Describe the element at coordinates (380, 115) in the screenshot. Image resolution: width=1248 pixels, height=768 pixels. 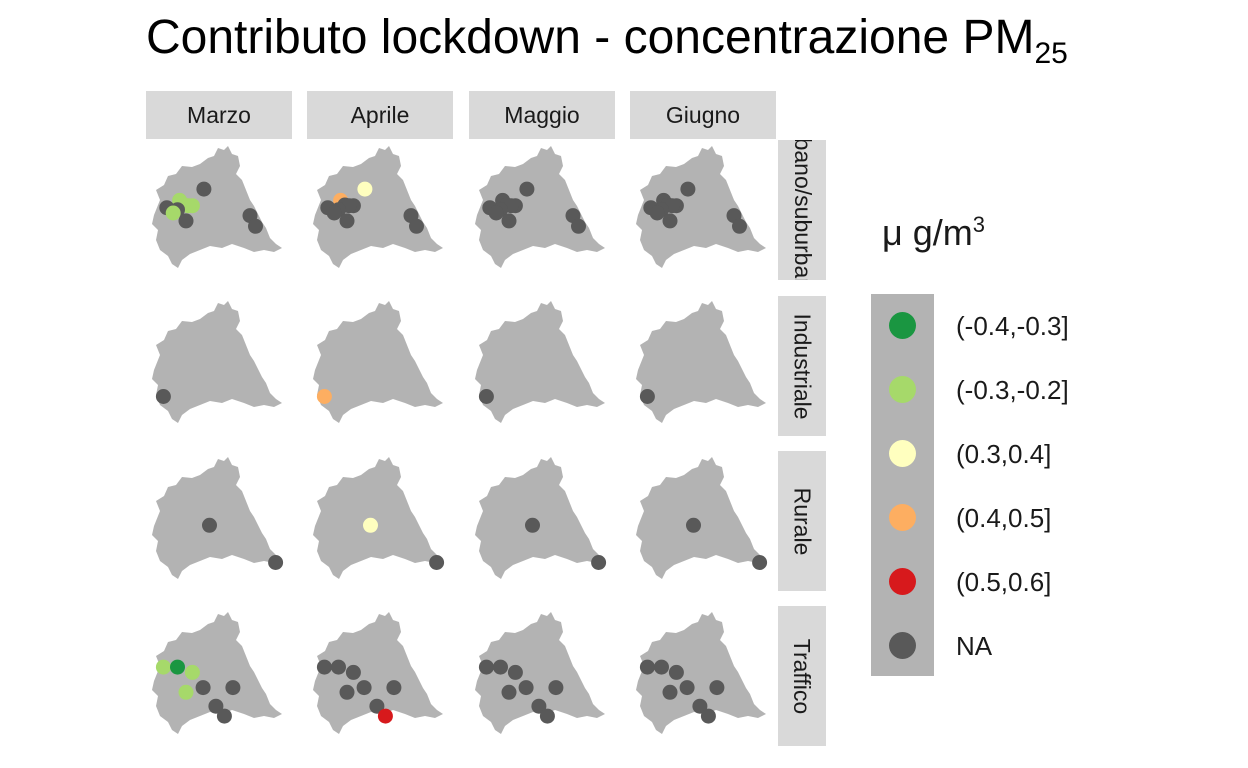
I see `facet-strip-month: Aprile` at that location.